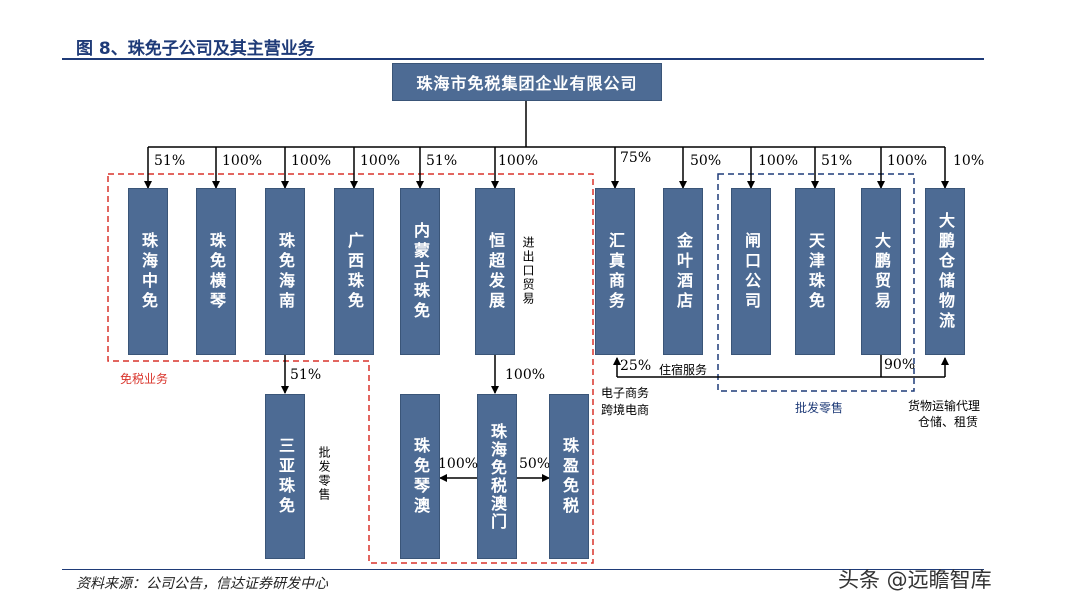 This screenshot has width=1080, height=616. Describe the element at coordinates (683, 271) in the screenshot. I see `subsidiary-box: 金叶酒店` at that location.